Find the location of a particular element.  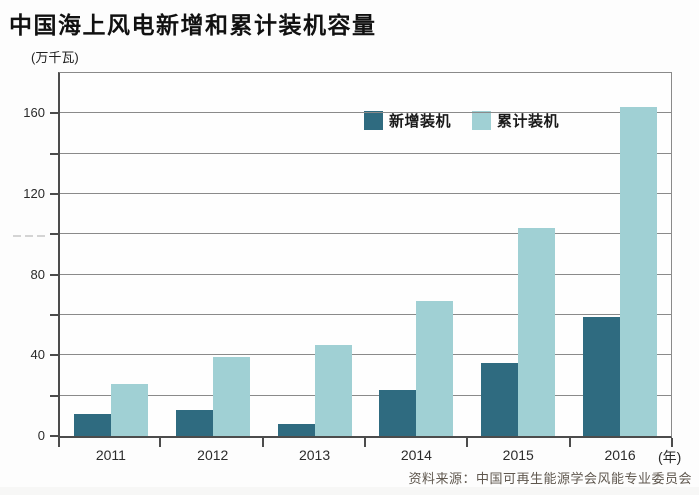

y-axis-tick-label: 0 is located at coordinates (41, 435).